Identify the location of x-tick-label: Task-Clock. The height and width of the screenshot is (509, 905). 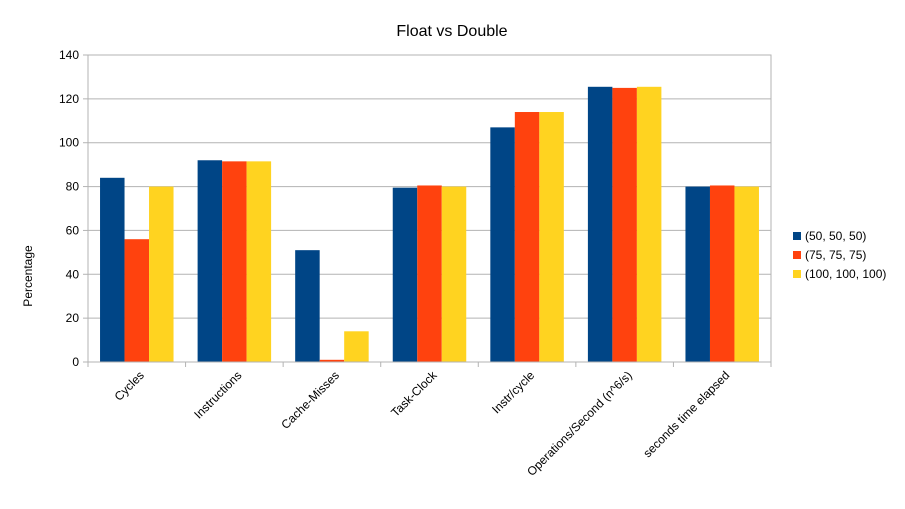
(414, 394).